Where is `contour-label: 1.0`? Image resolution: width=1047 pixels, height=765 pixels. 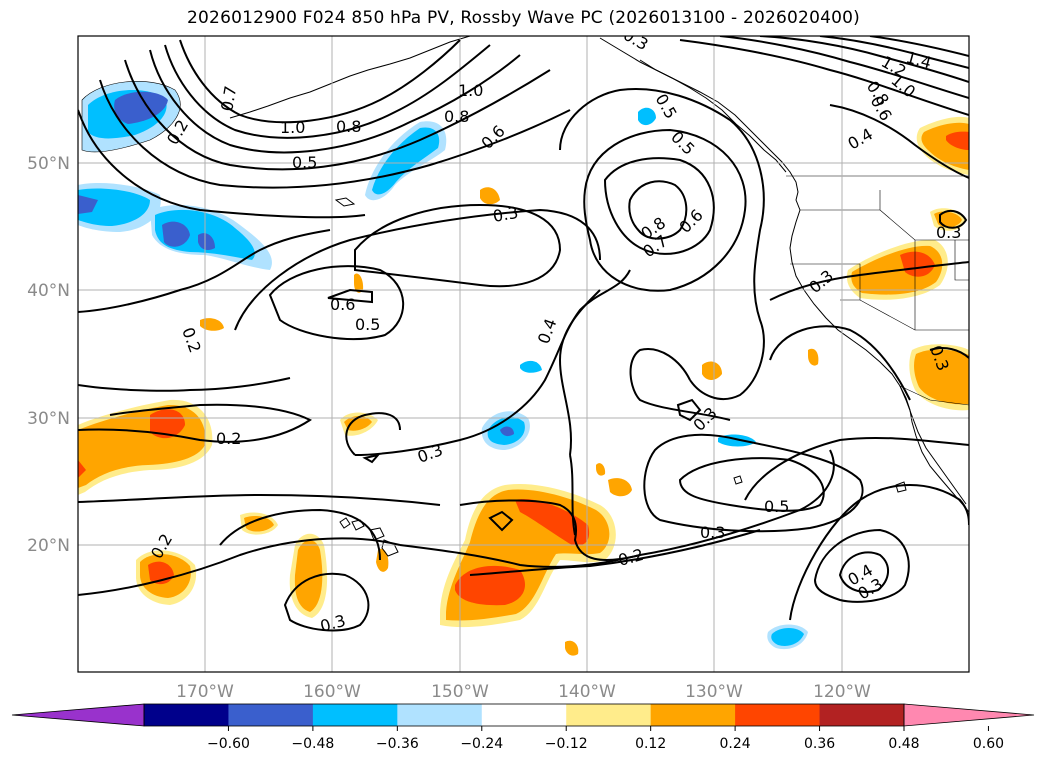
contour-label: 1.0 is located at coordinates (470, 90).